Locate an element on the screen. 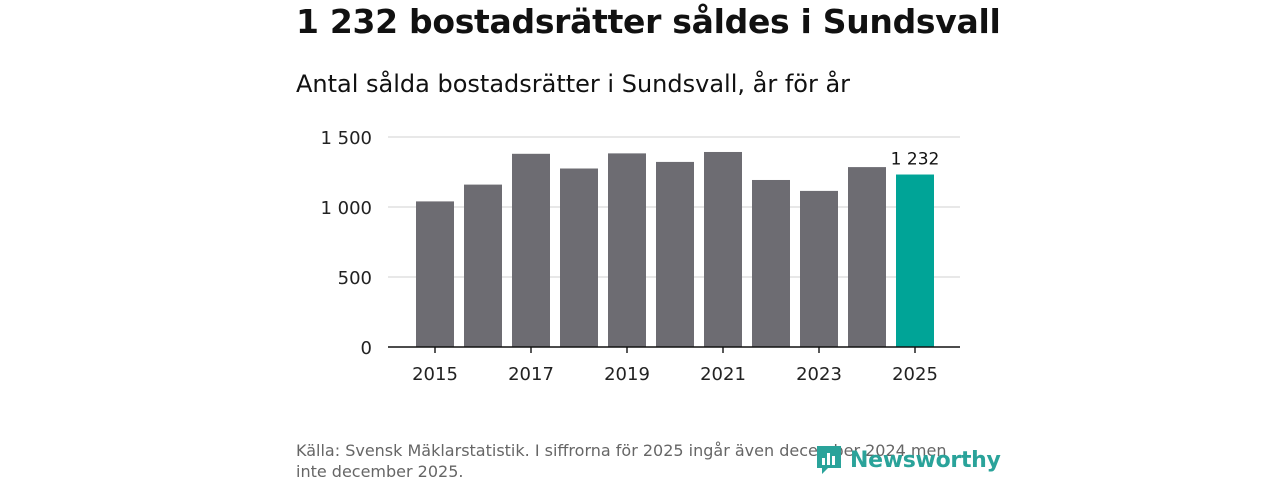 The image size is (1280, 482). x-tick-label: 2021 is located at coordinates (723, 374).